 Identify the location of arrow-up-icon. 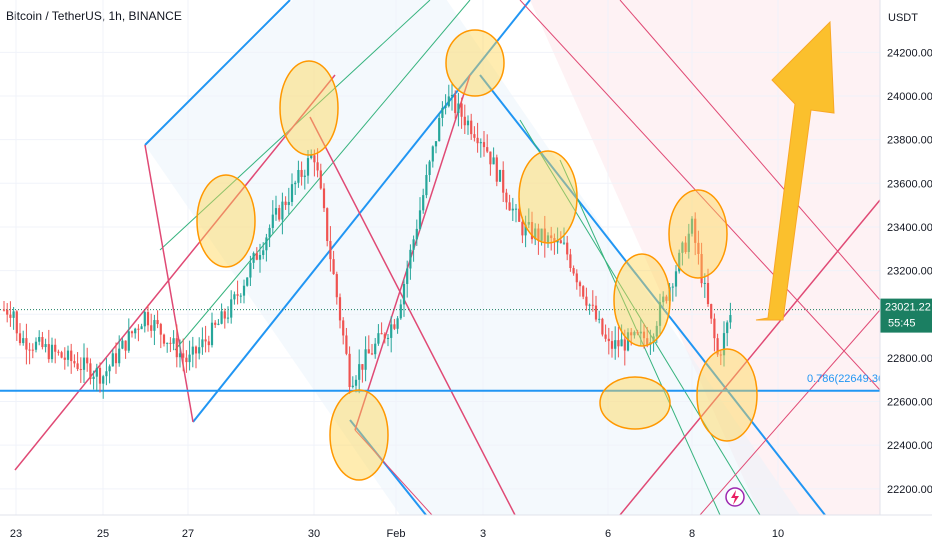
(795, 170).